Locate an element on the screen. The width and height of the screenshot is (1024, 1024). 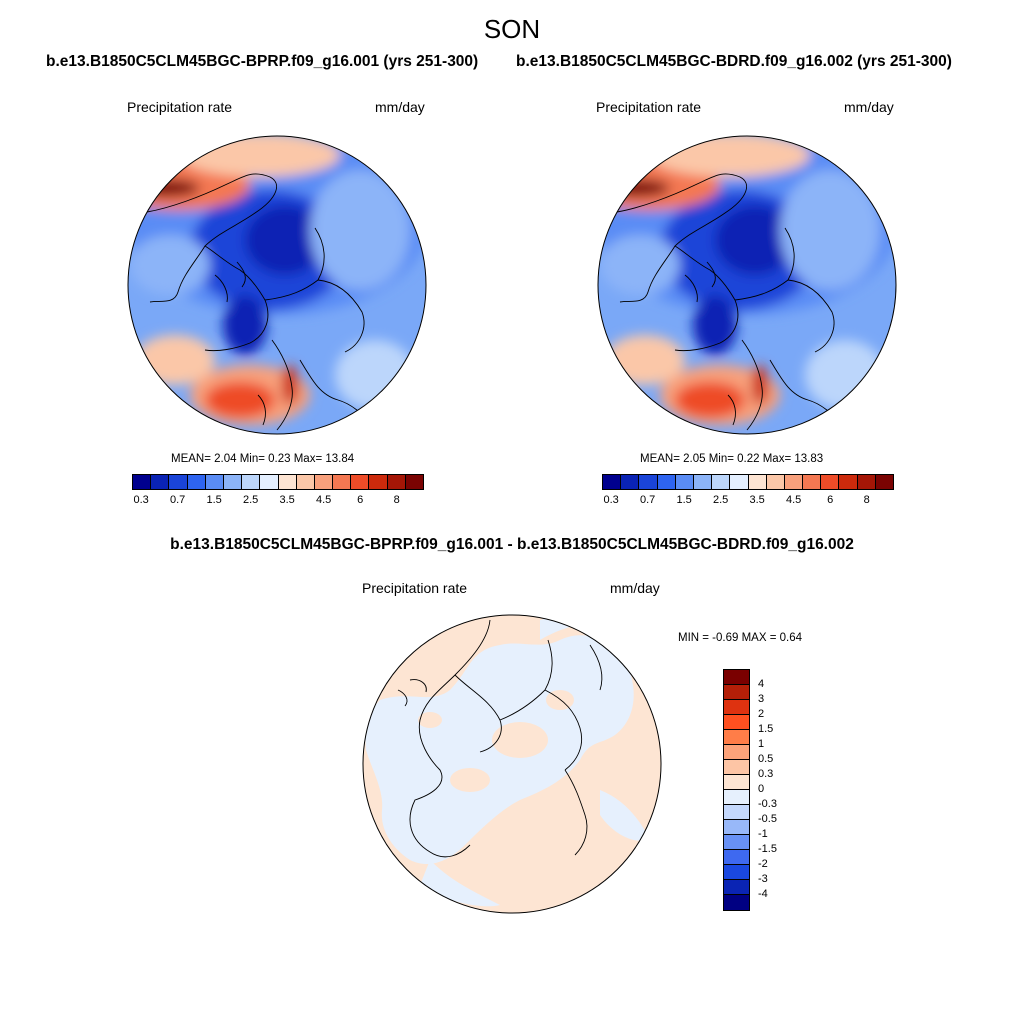
panel-a-border is located at coordinates (277, 285).